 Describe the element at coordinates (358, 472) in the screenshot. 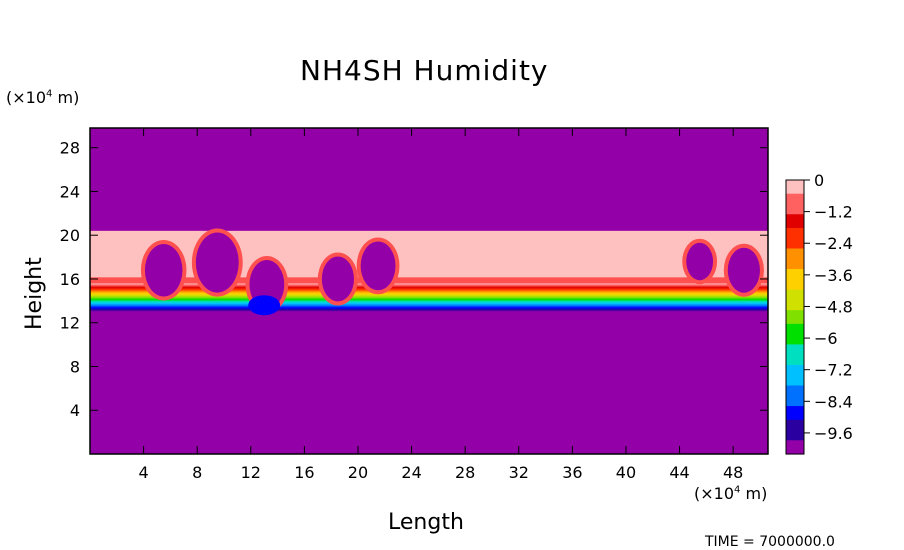

I see `x-tick-label: 20` at that location.